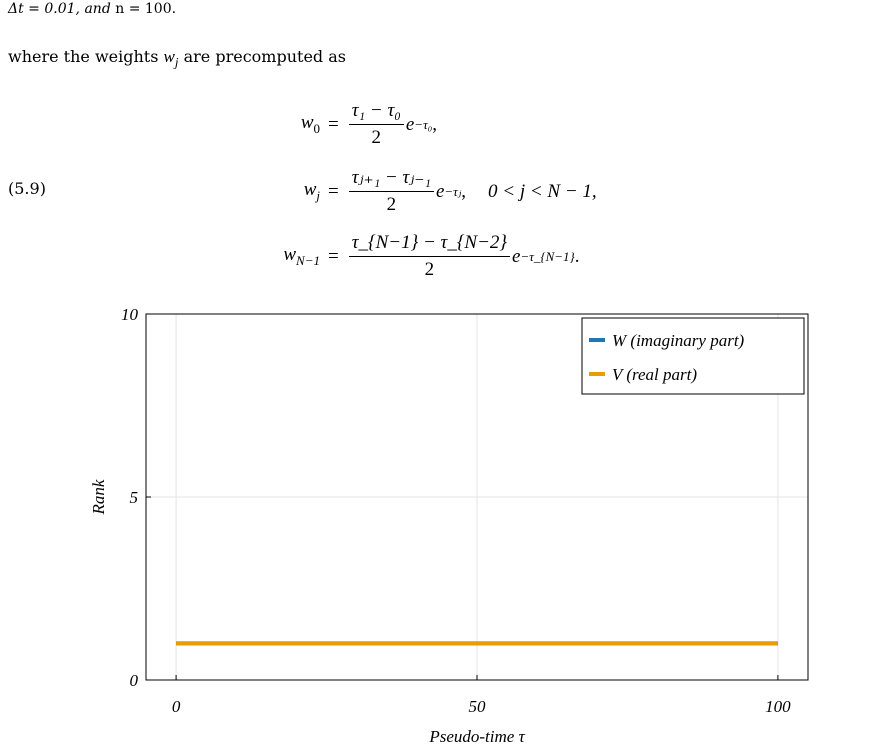 This screenshot has width=894, height=752. What do you see at coordinates (547, 256) in the screenshot?
I see `eq2-exponent: −τ_{N−1}` at bounding box center [547, 256].